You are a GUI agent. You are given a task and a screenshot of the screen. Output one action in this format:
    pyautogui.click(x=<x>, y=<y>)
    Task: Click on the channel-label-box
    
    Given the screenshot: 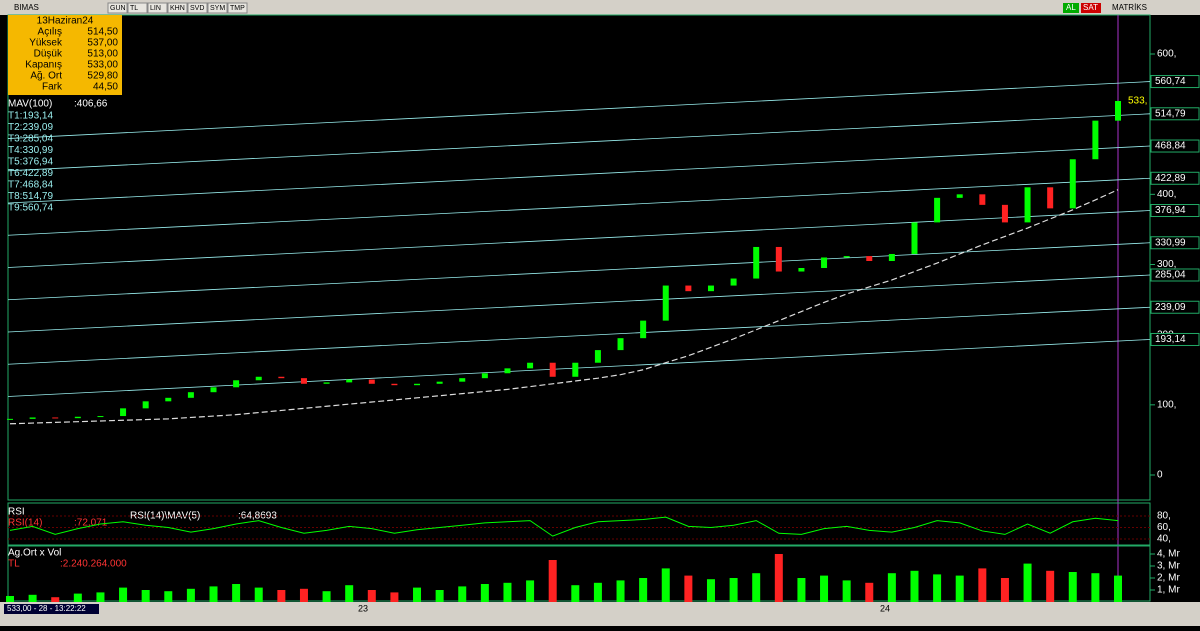 What is the action you would take?
    pyautogui.click(x=1175, y=146)
    